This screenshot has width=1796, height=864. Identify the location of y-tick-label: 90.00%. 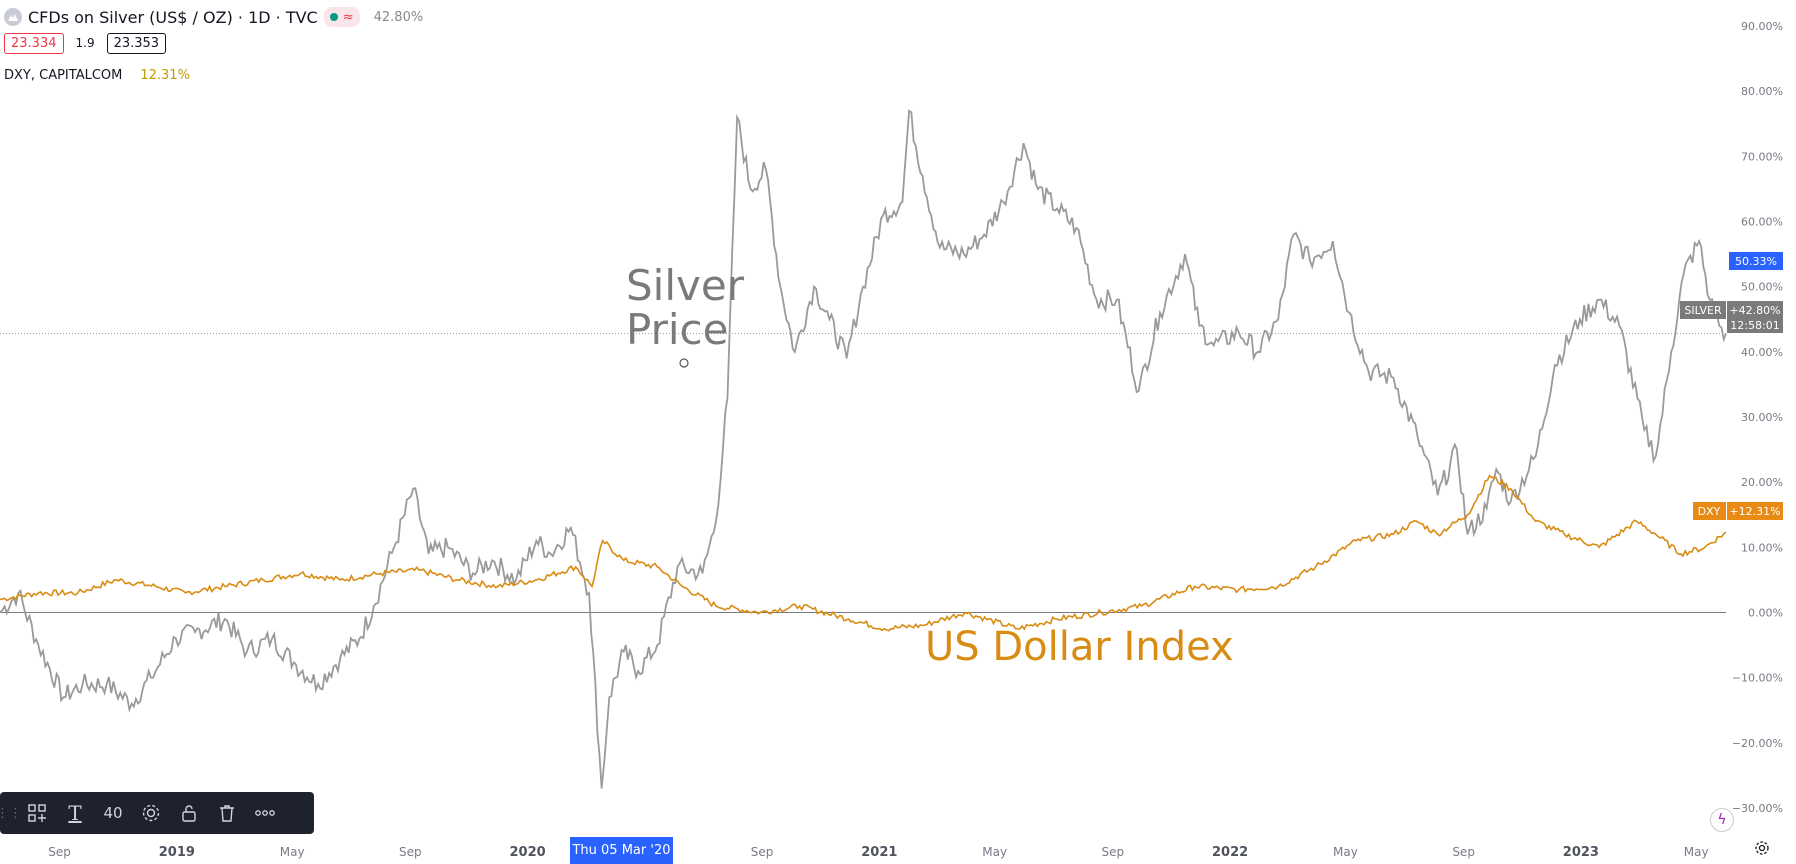
(1762, 26).